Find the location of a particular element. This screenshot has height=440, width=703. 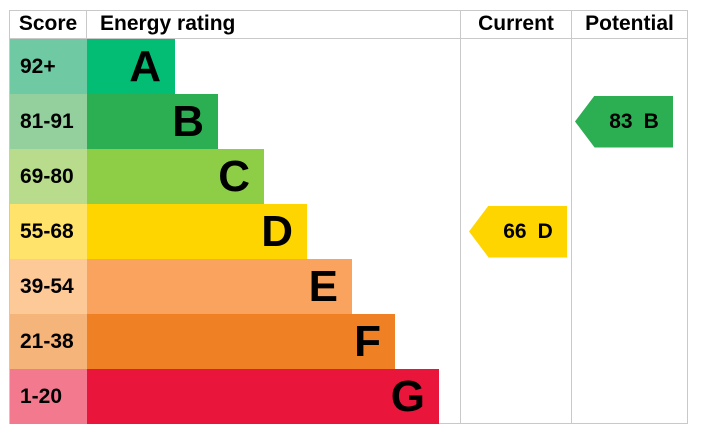

band-letter: A is located at coordinates (145, 66).